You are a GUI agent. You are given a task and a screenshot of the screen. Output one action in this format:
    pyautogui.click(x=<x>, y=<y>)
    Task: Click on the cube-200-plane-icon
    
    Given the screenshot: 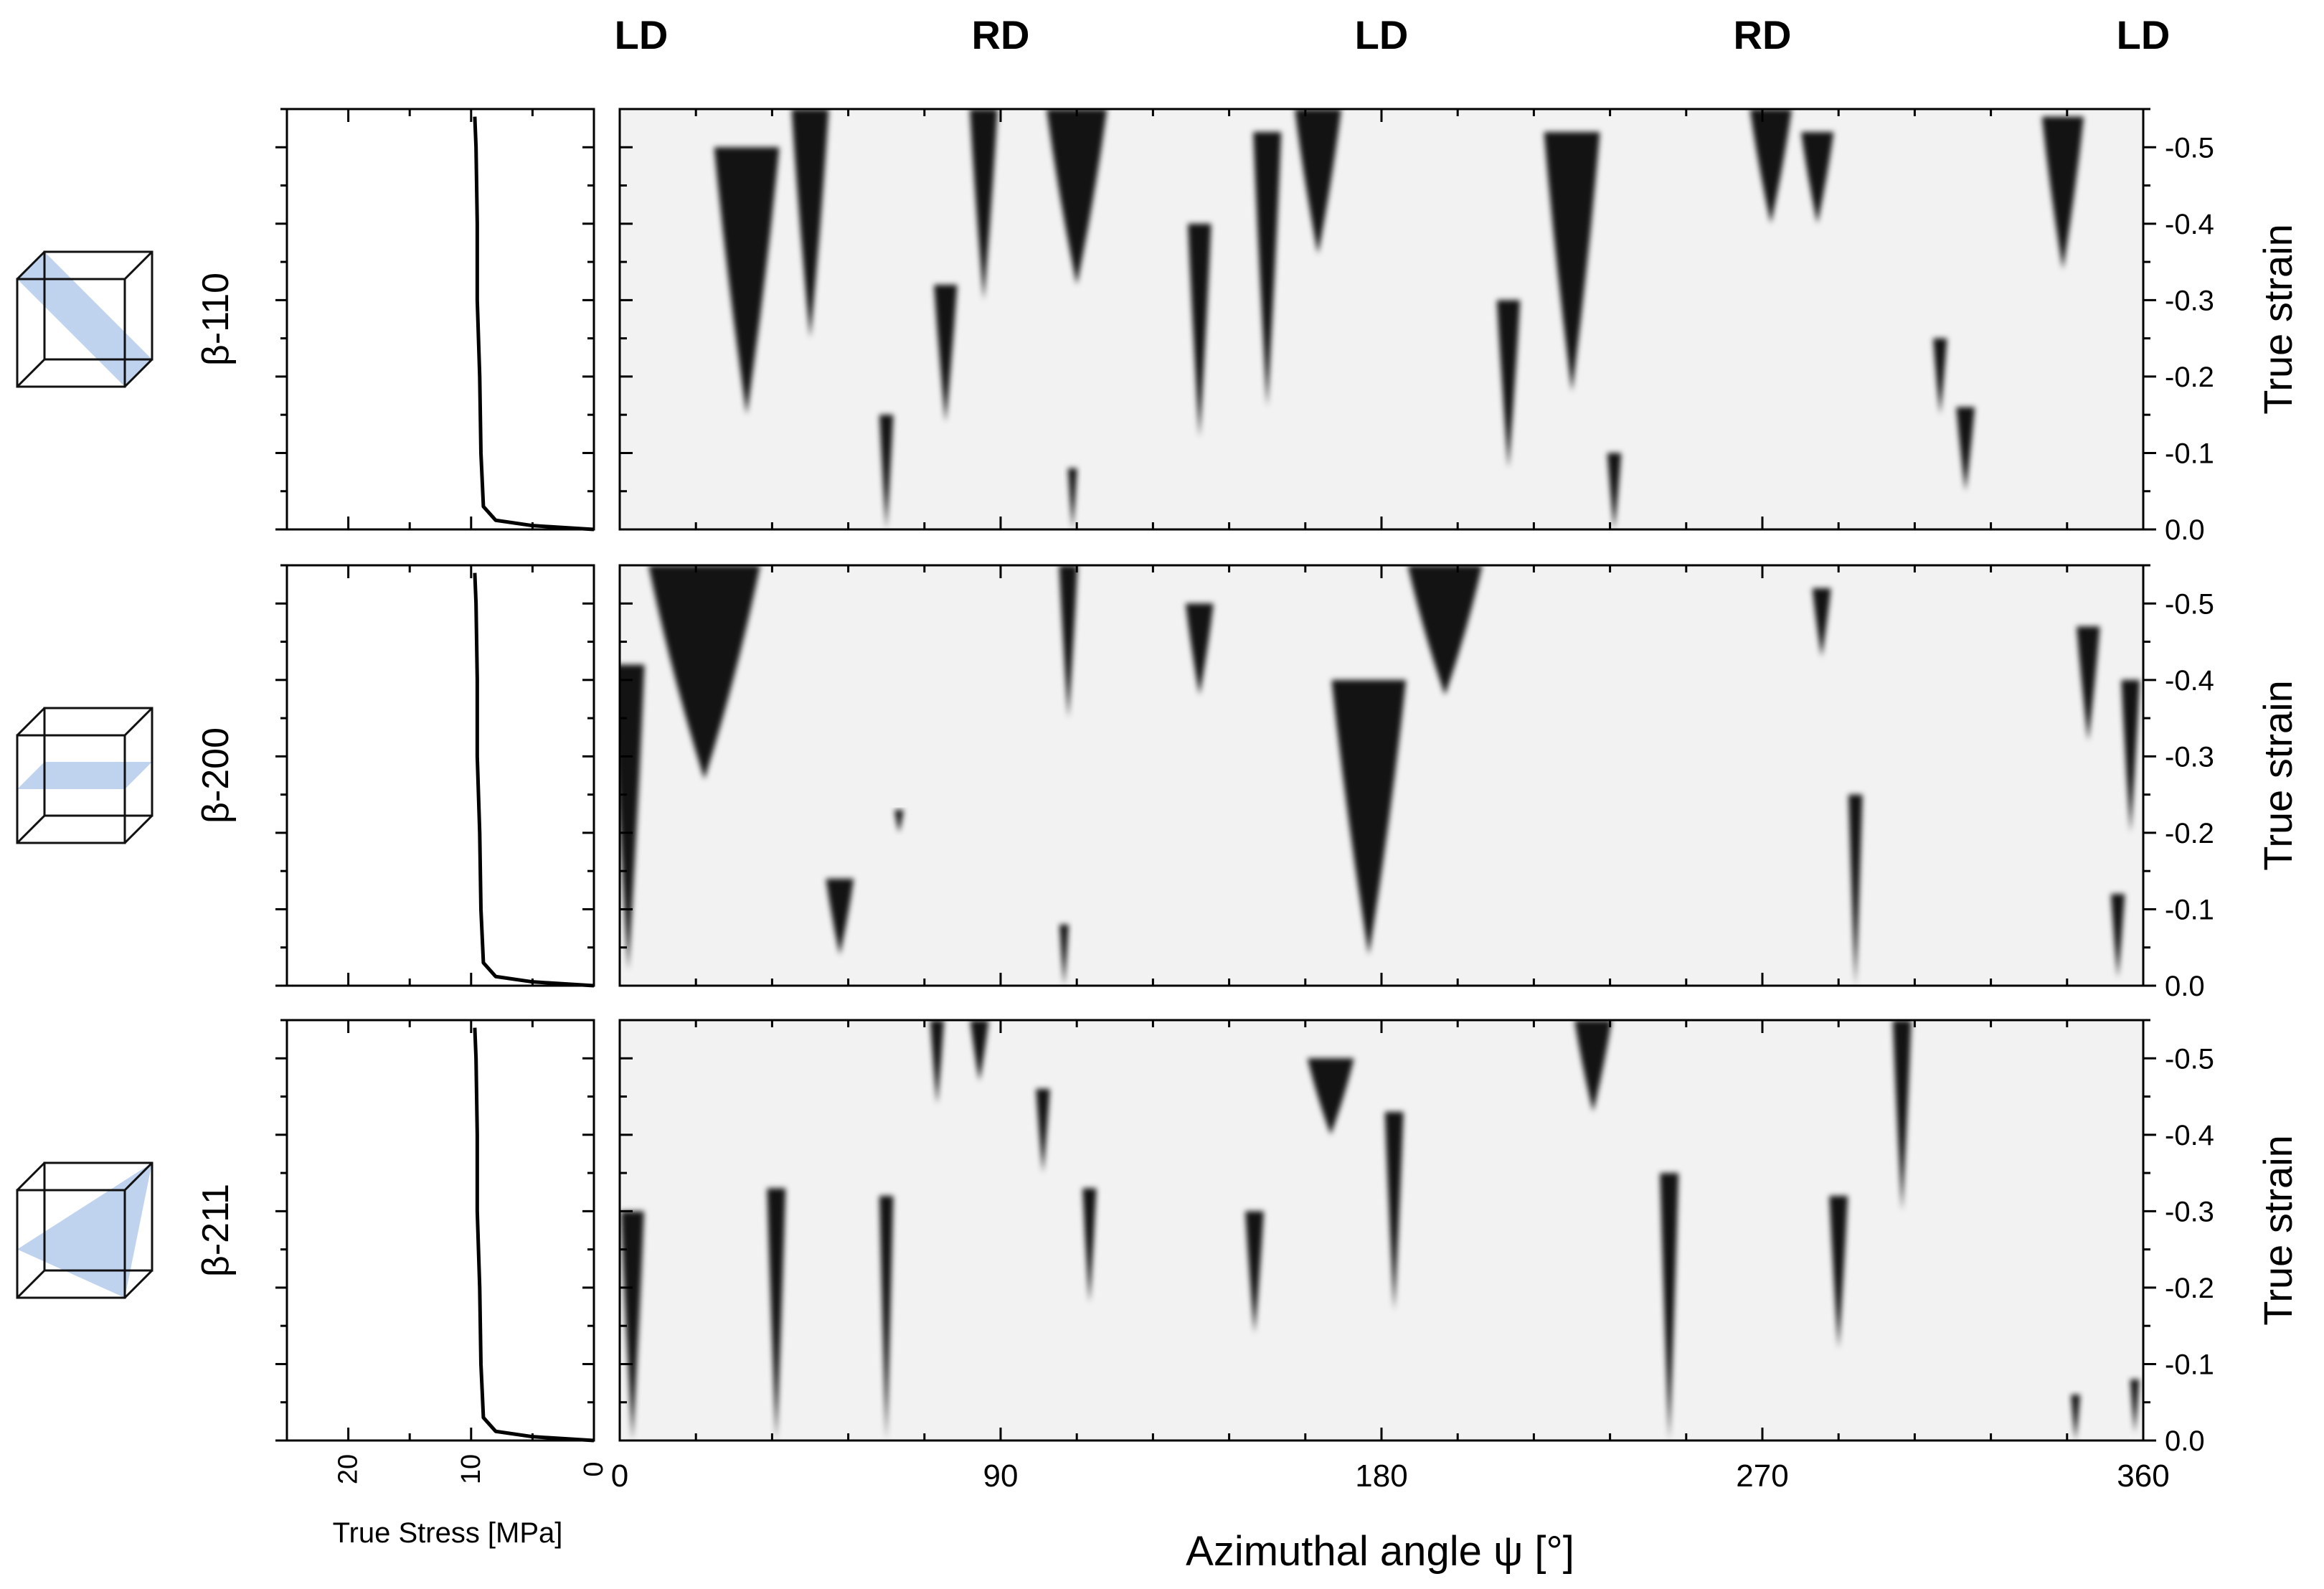 What is the action you would take?
    pyautogui.click(x=84, y=775)
    